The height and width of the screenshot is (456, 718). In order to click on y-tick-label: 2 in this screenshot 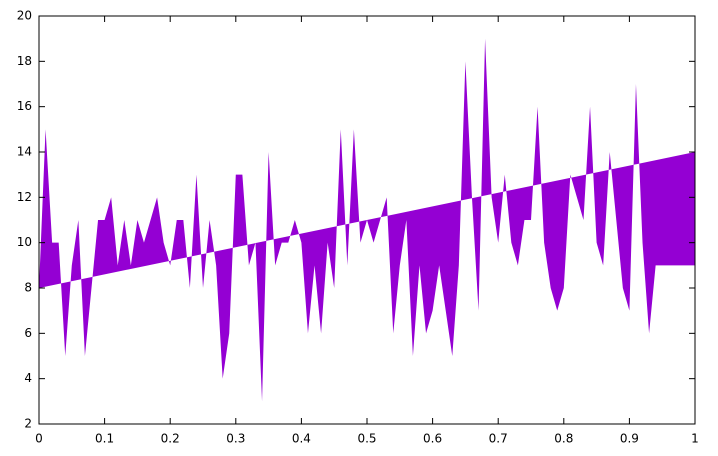, I will do `click(28, 424)`.